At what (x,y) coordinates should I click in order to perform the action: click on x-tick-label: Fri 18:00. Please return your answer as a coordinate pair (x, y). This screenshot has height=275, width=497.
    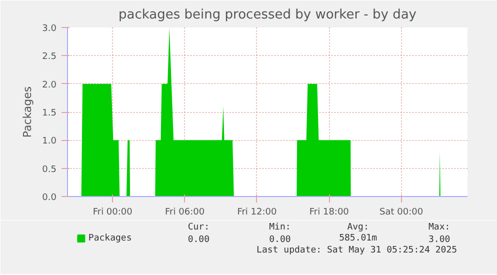
    Looking at the image, I should click on (329, 213).